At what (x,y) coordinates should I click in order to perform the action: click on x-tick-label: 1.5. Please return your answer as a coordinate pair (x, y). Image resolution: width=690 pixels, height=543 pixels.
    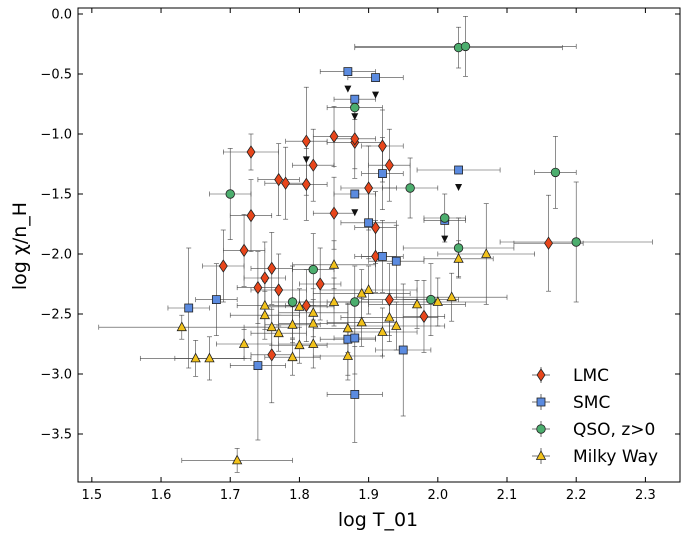
    Looking at the image, I should click on (91, 495).